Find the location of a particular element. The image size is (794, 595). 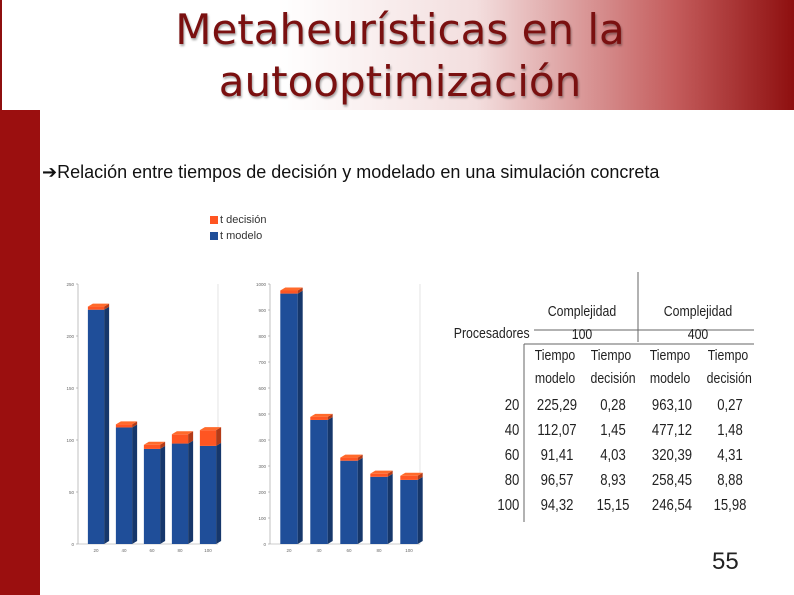

slide-title-line-1: Metaheurísticas en la is located at coordinates (400, 29).